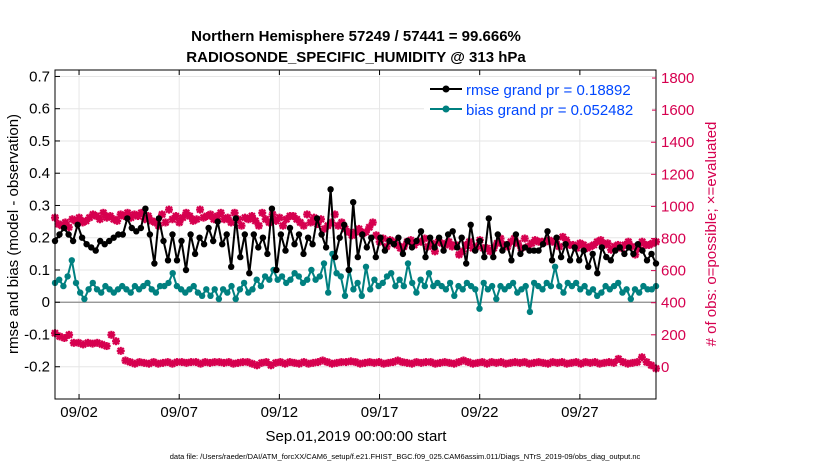 This screenshot has width=830, height=470. What do you see at coordinates (46, 302) in the screenshot?
I see `y-tick-label-left: 0` at bounding box center [46, 302].